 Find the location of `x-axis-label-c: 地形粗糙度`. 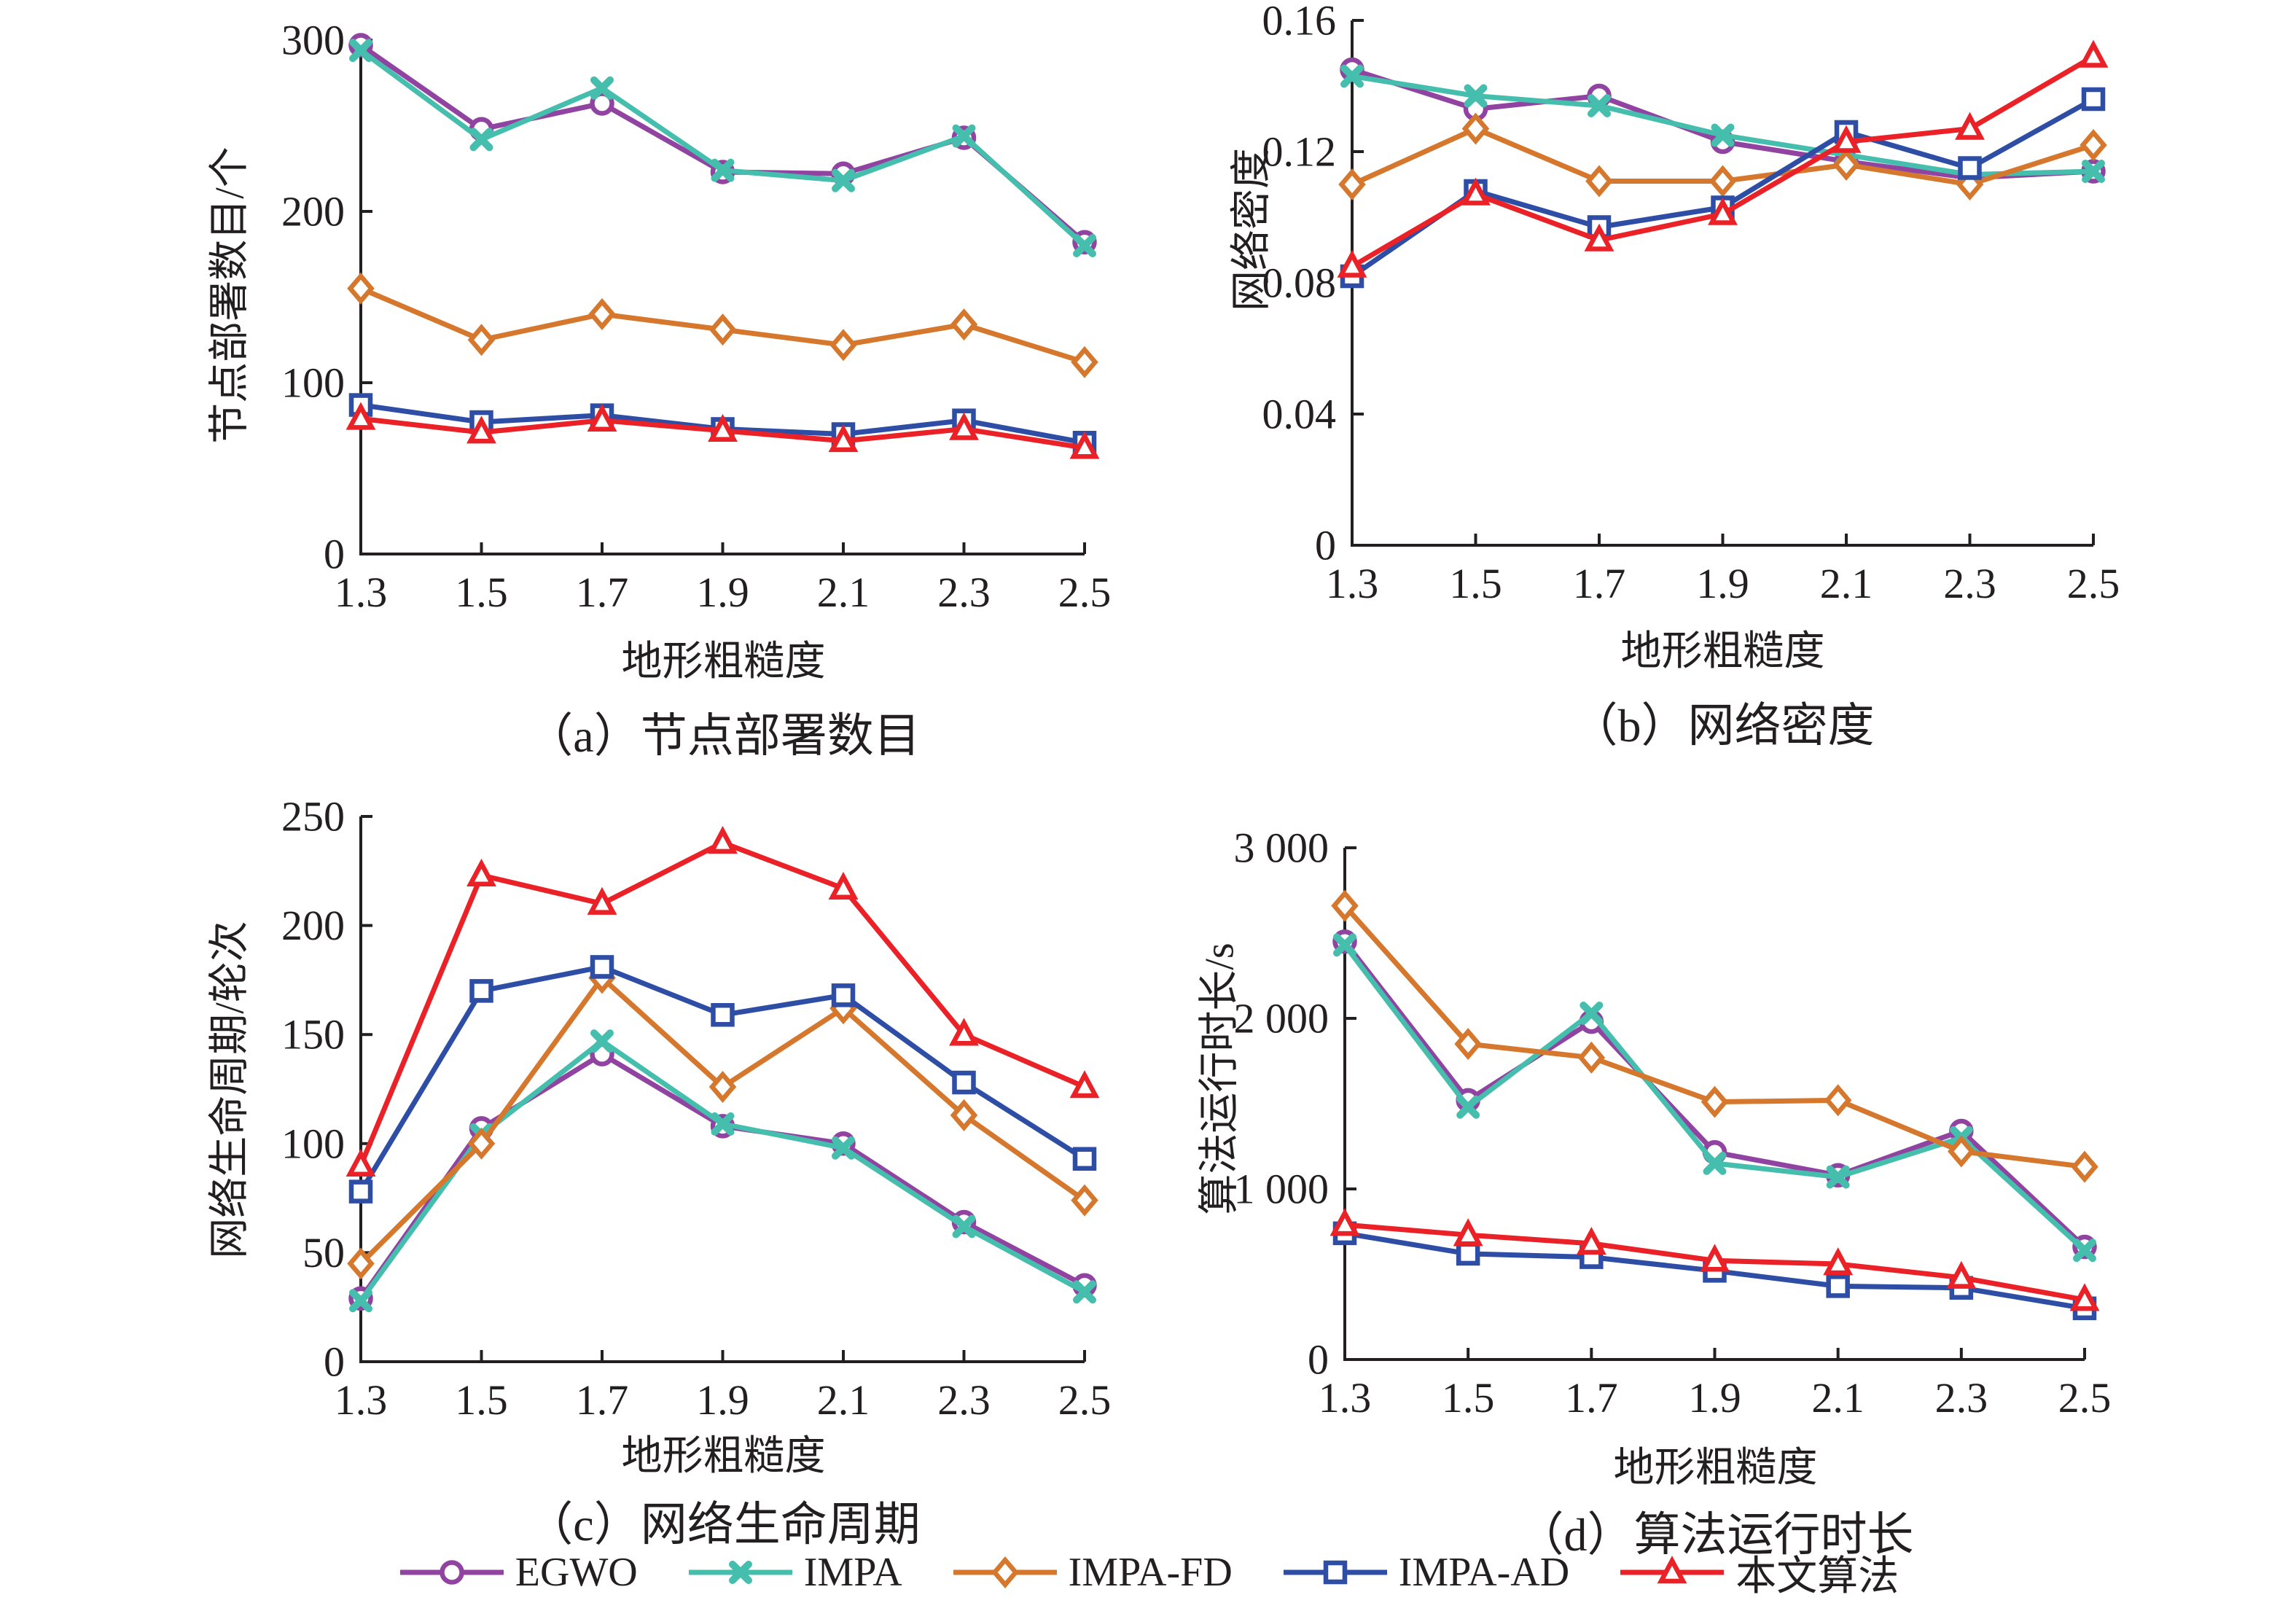

x-axis-label-c: 地形粗糙度 is located at coordinates (724, 1456).